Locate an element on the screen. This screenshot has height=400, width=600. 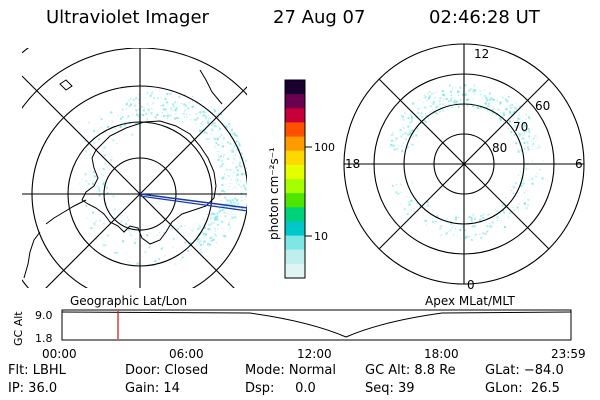
colorbar-segment is located at coordinates (295, 257).